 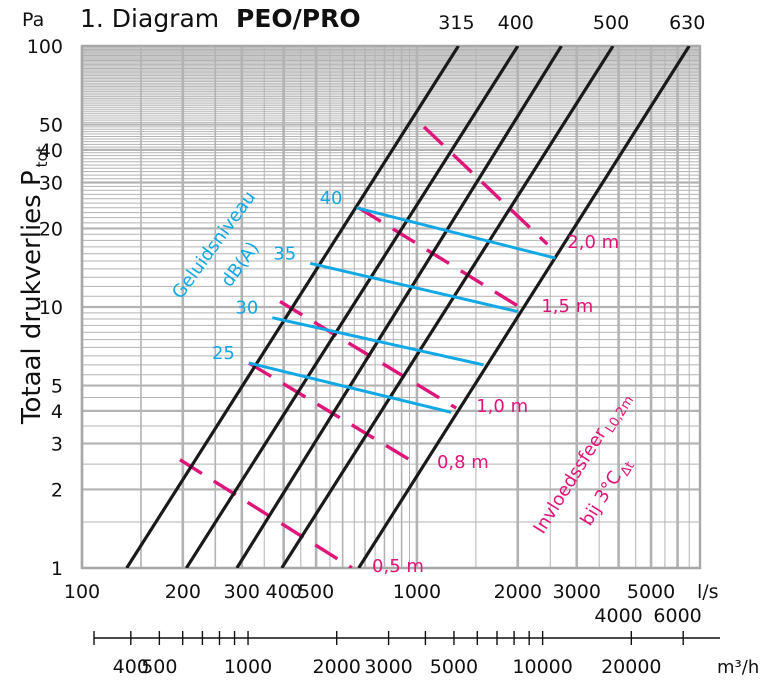 What do you see at coordinates (57, 490) in the screenshot?
I see `y-tick-2: 2` at bounding box center [57, 490].